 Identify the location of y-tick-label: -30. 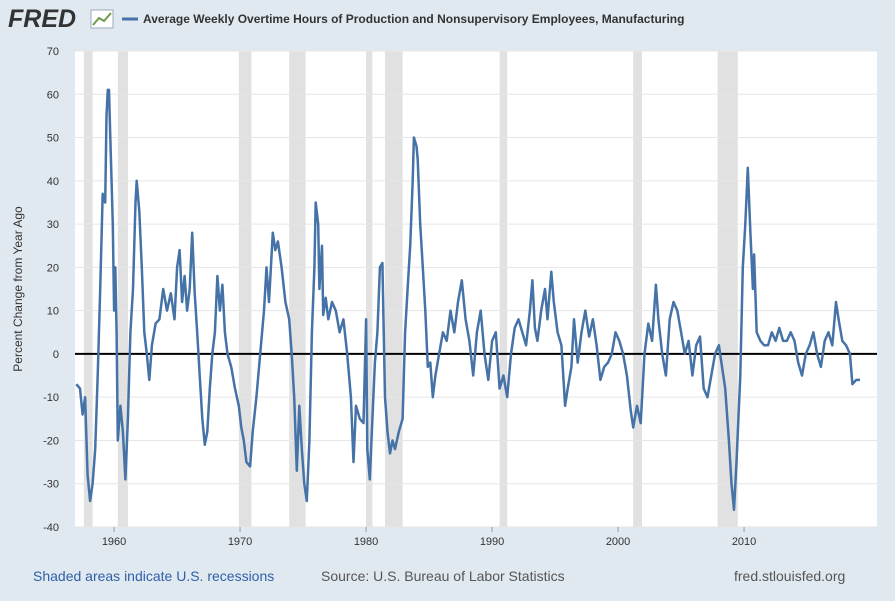
(51, 485).